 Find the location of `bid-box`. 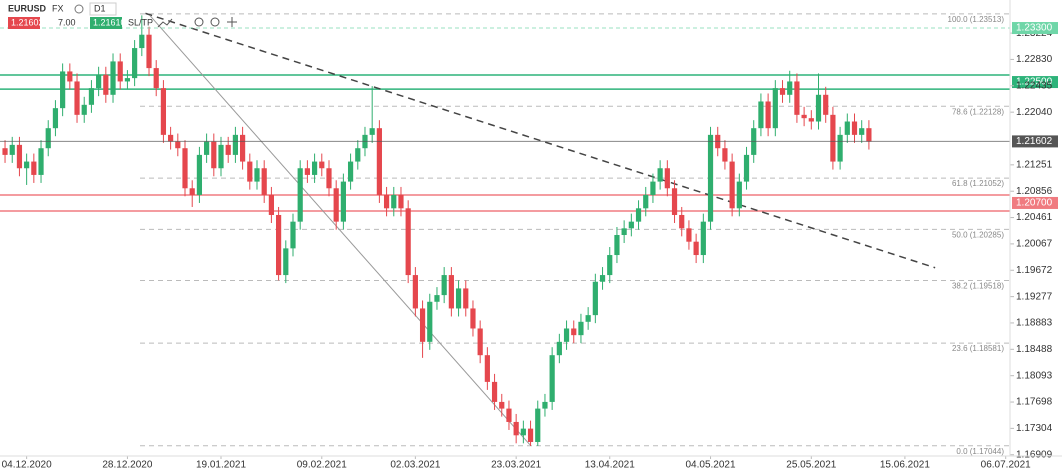

bid-box is located at coordinates (24, 23).